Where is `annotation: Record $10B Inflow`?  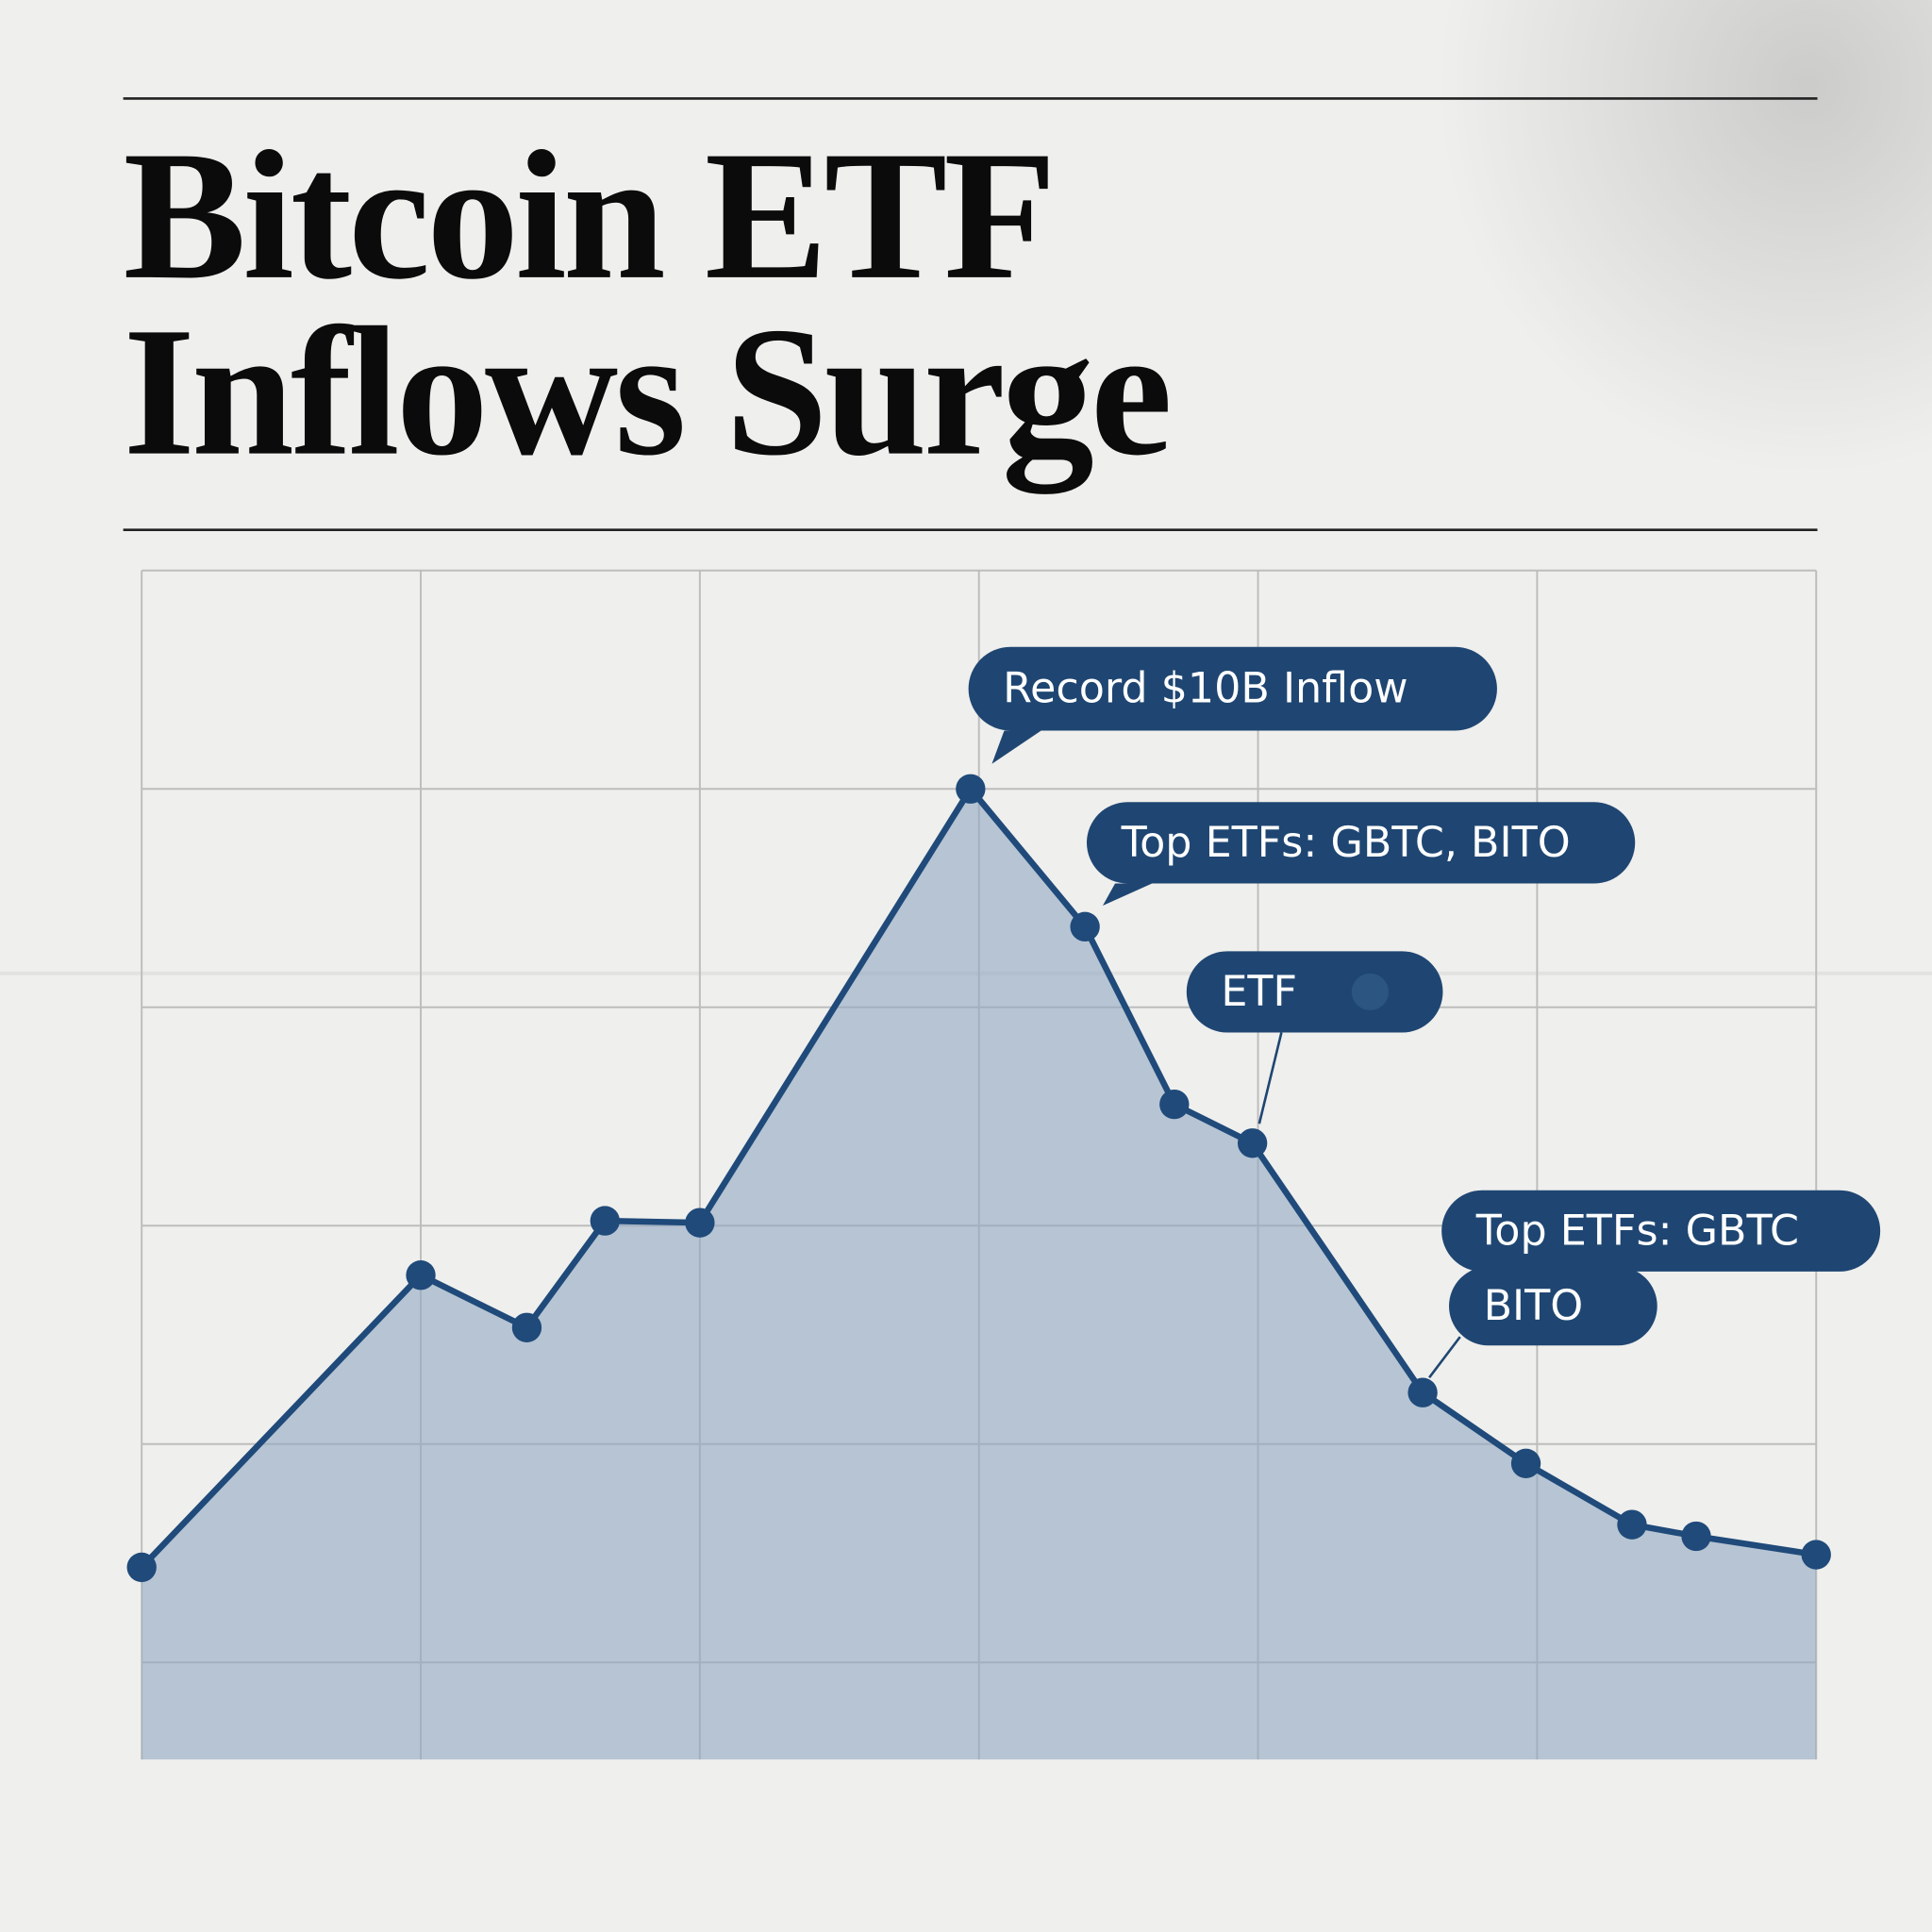 annotation: Record $10B Inflow is located at coordinates (1205, 689).